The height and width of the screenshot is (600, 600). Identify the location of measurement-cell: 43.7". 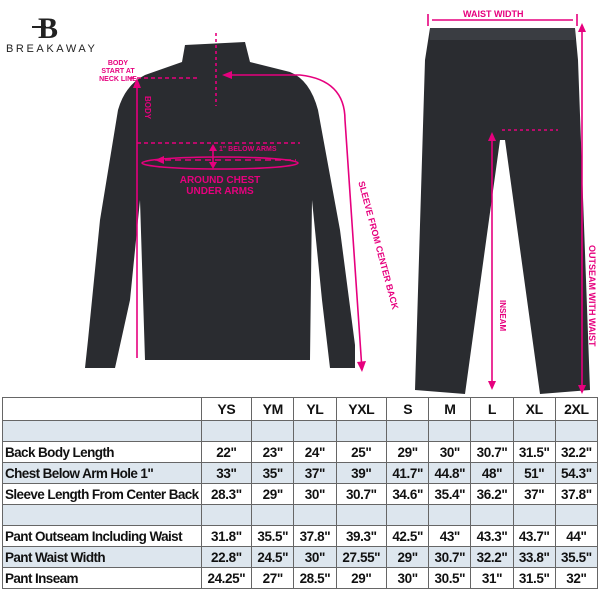
(534, 536).